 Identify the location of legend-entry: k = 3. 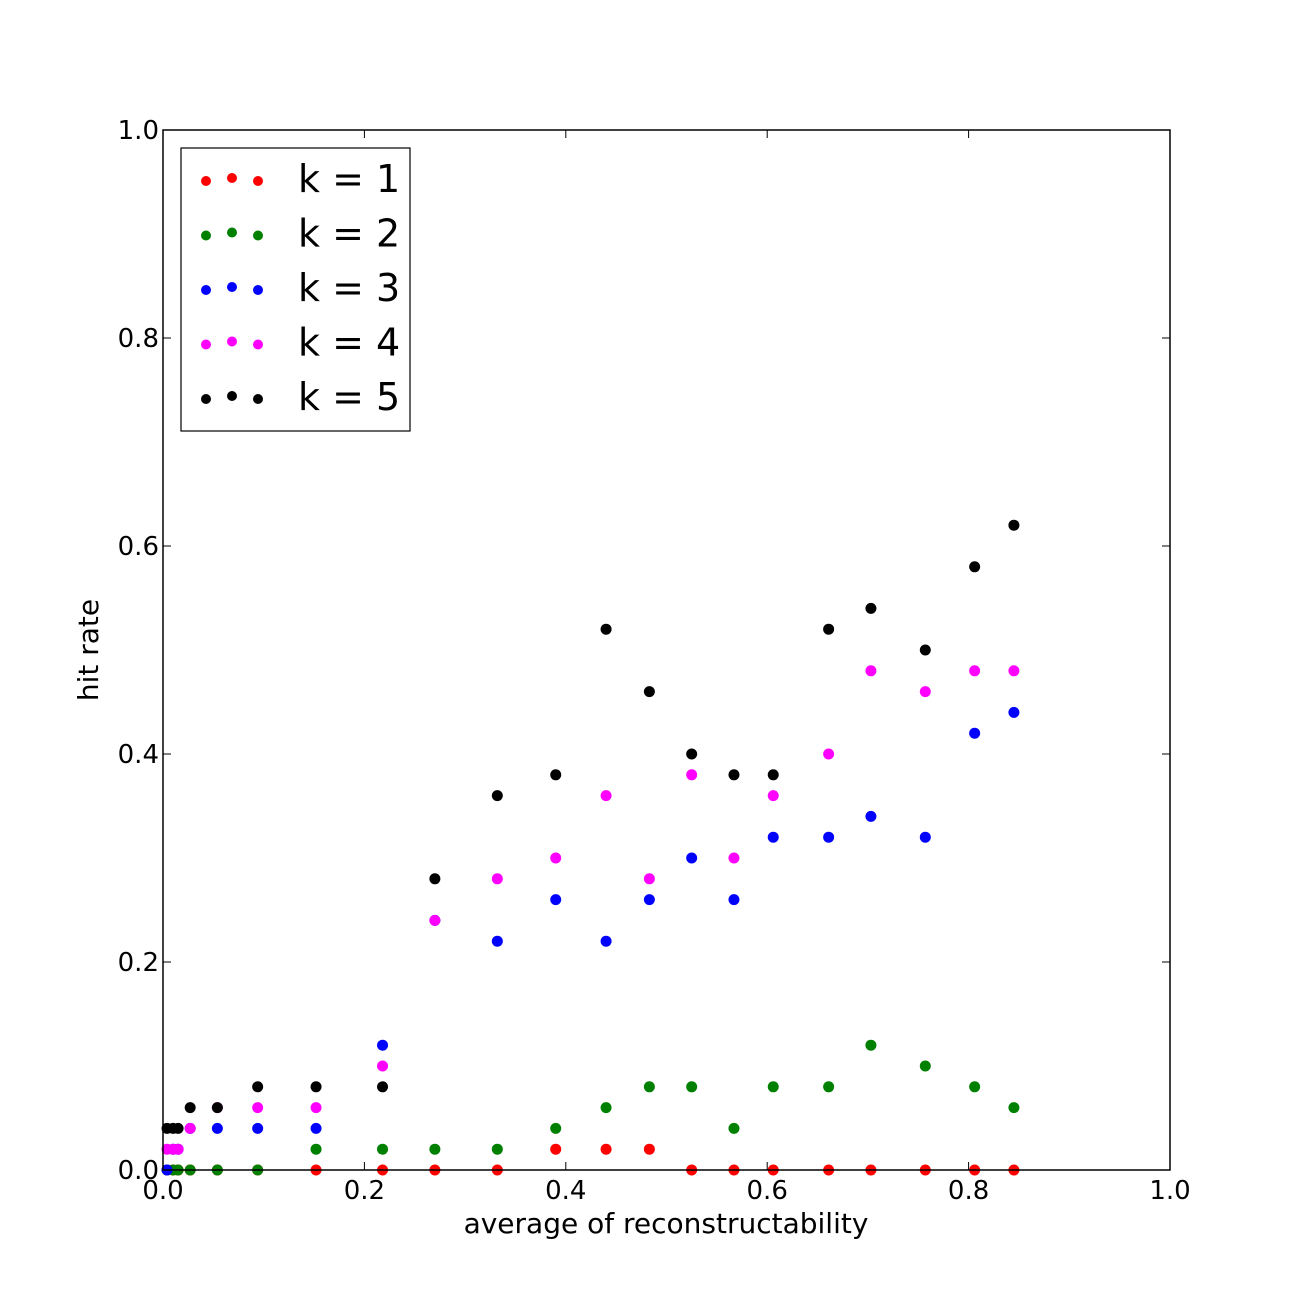
(300, 288).